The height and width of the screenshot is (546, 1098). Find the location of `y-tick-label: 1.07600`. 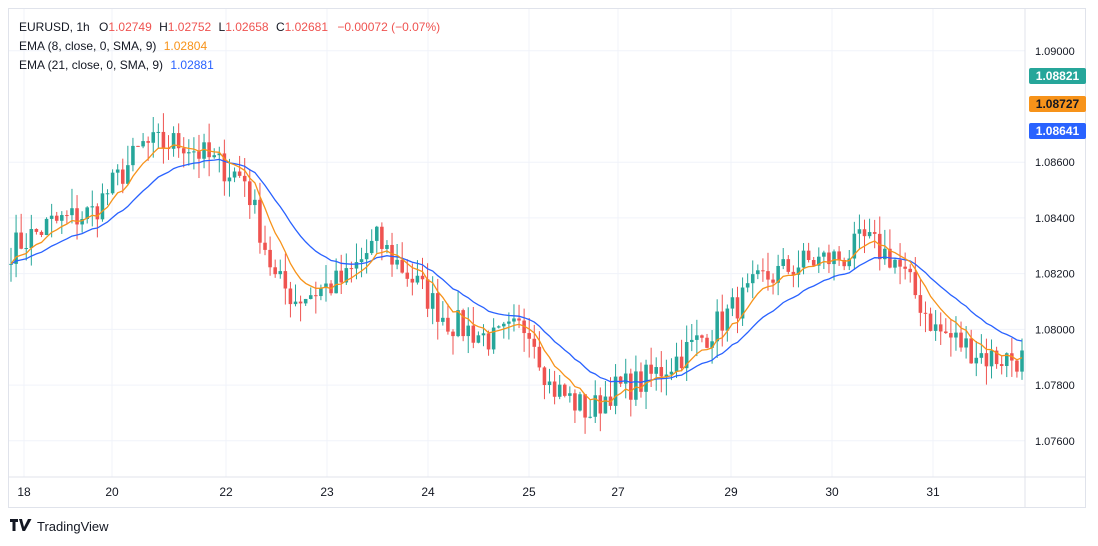

y-tick-label: 1.07600 is located at coordinates (1055, 442).